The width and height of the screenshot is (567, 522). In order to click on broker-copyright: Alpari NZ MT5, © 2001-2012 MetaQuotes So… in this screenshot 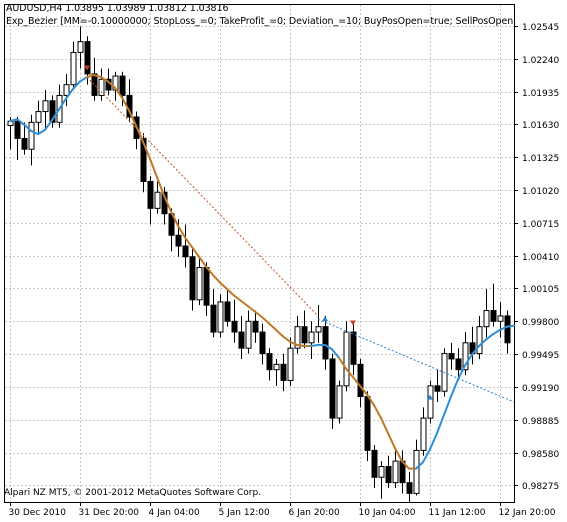, I will do `click(133, 493)`.